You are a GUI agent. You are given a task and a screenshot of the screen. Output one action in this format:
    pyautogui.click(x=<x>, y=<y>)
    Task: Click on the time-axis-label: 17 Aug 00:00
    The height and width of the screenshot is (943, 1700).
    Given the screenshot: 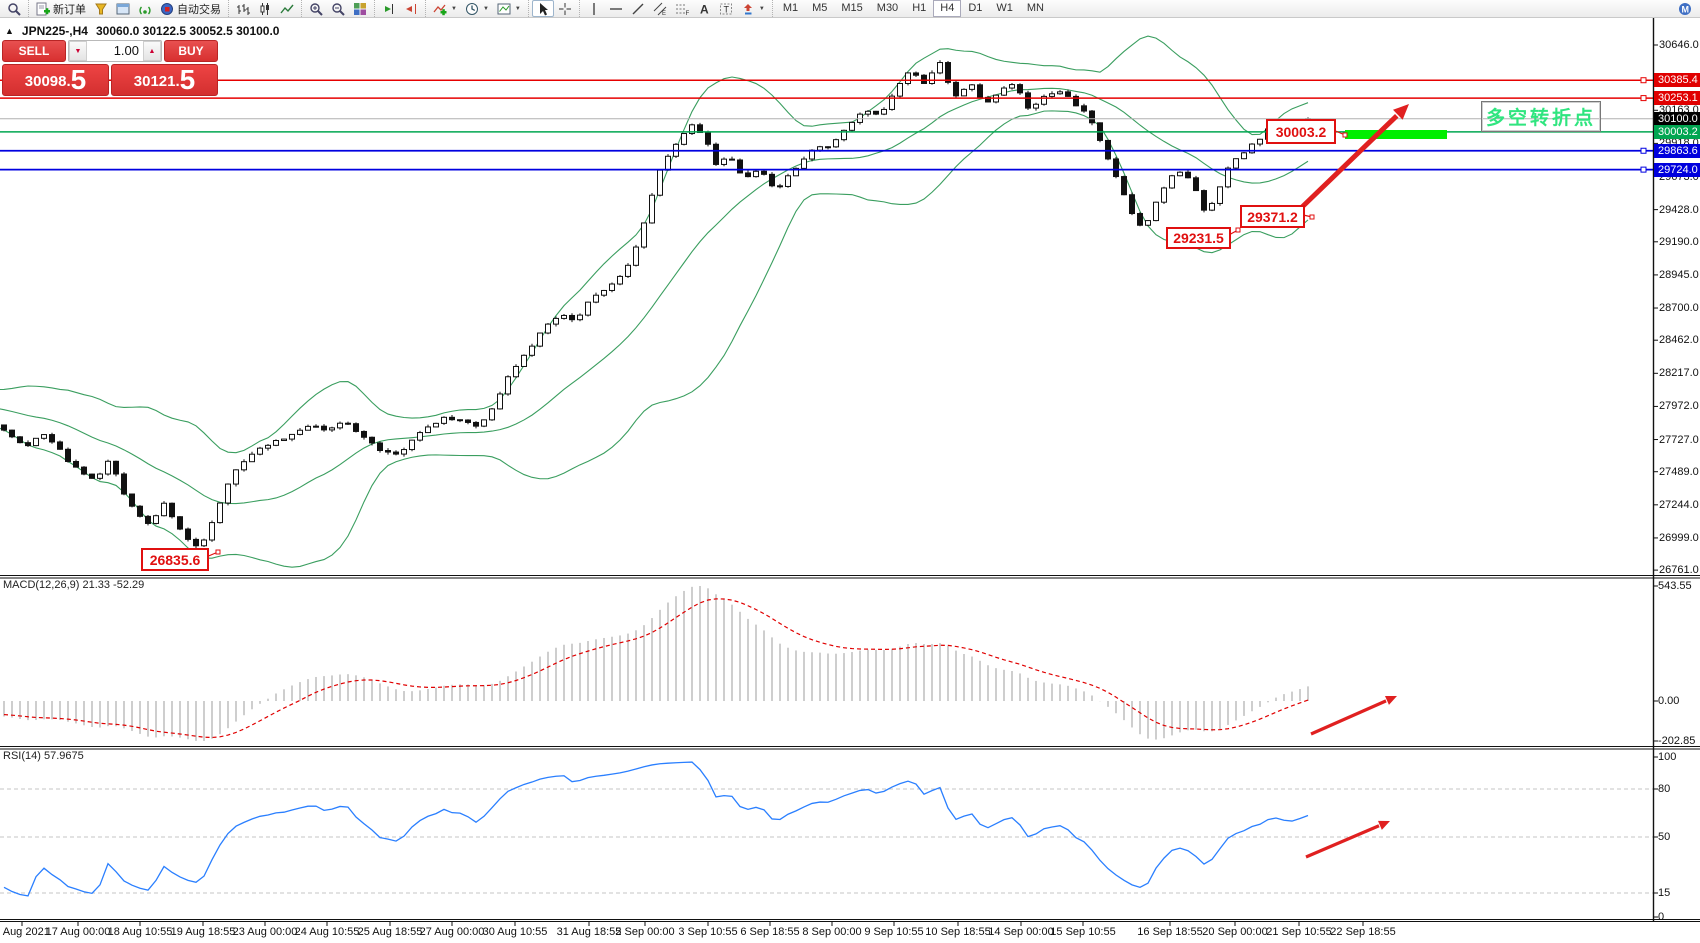 What is the action you would take?
    pyautogui.click(x=78, y=932)
    